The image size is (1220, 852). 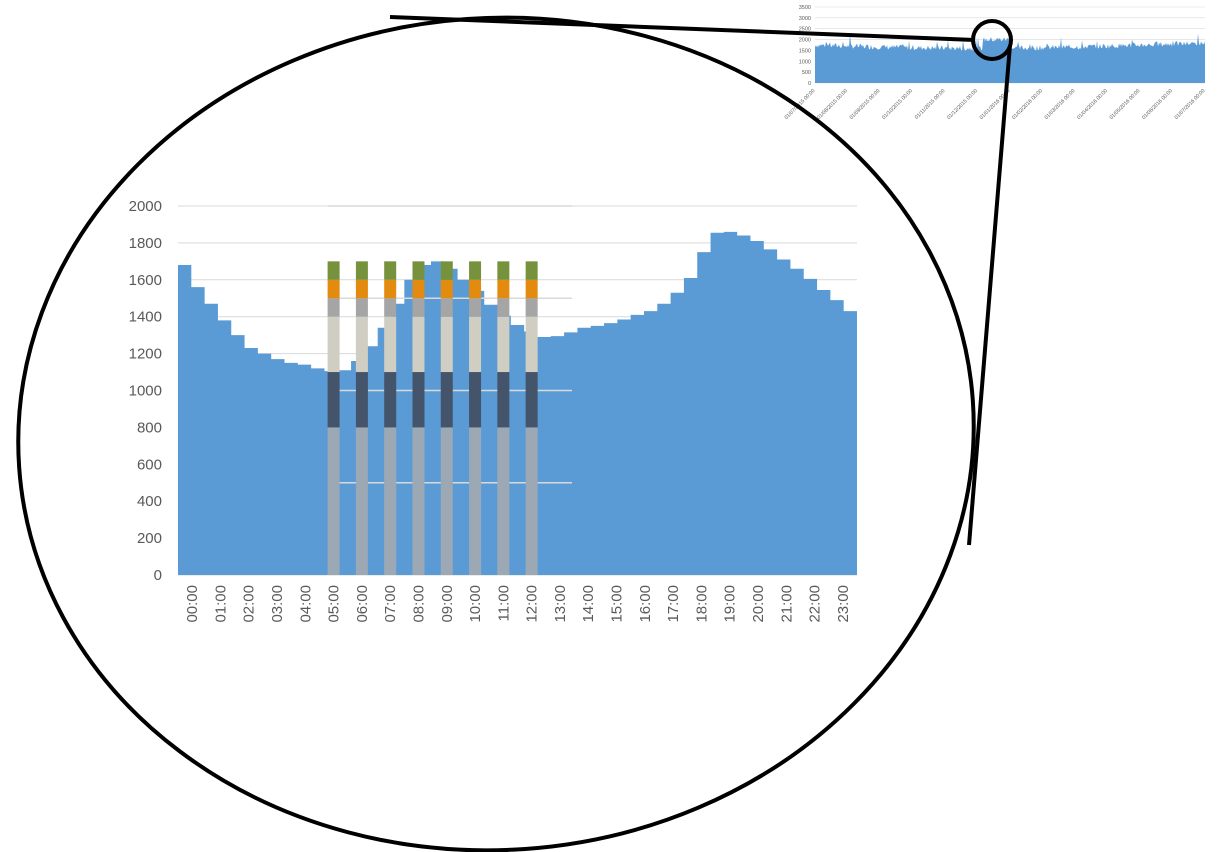 What do you see at coordinates (305, 604) in the screenshot?
I see `x-tick-label: 04:00` at bounding box center [305, 604].